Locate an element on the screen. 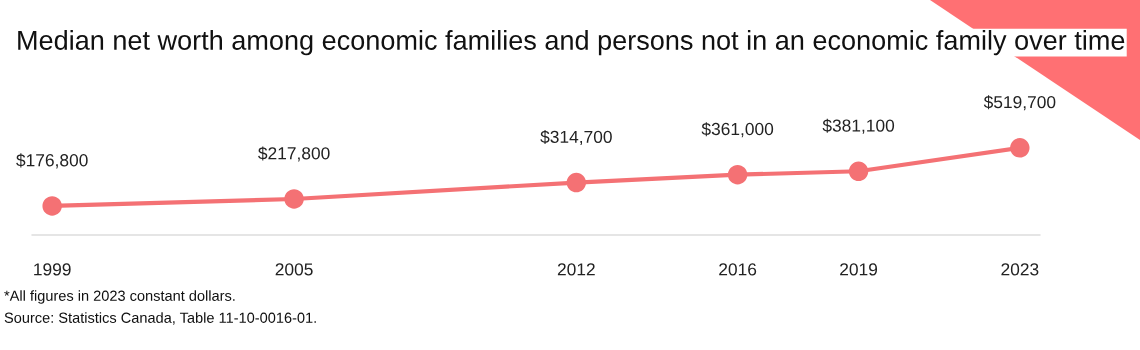  x-tick-label: 2019 is located at coordinates (859, 269).